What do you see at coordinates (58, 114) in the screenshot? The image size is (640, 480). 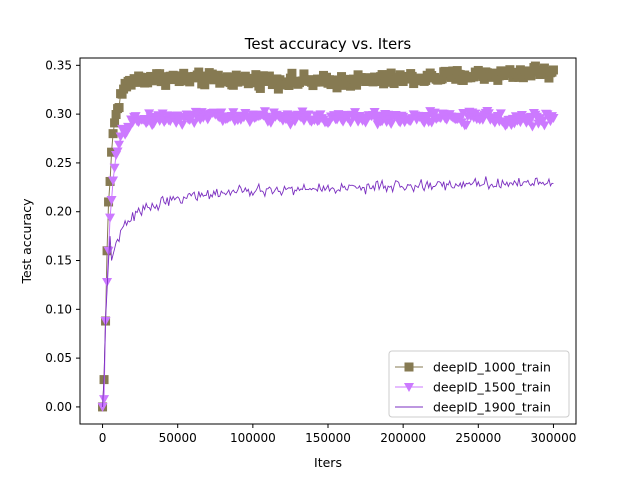 I see `y-tick-label: 0.30` at bounding box center [58, 114].